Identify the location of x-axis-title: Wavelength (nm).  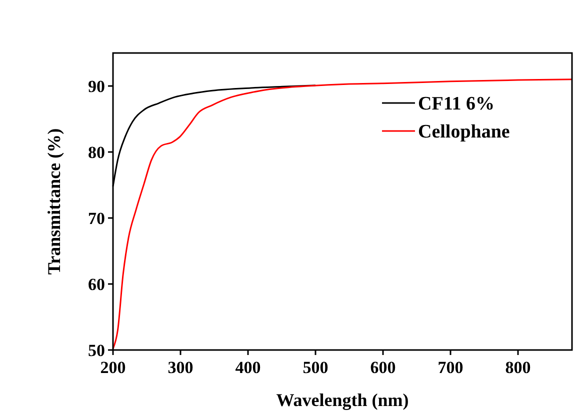
(342, 400).